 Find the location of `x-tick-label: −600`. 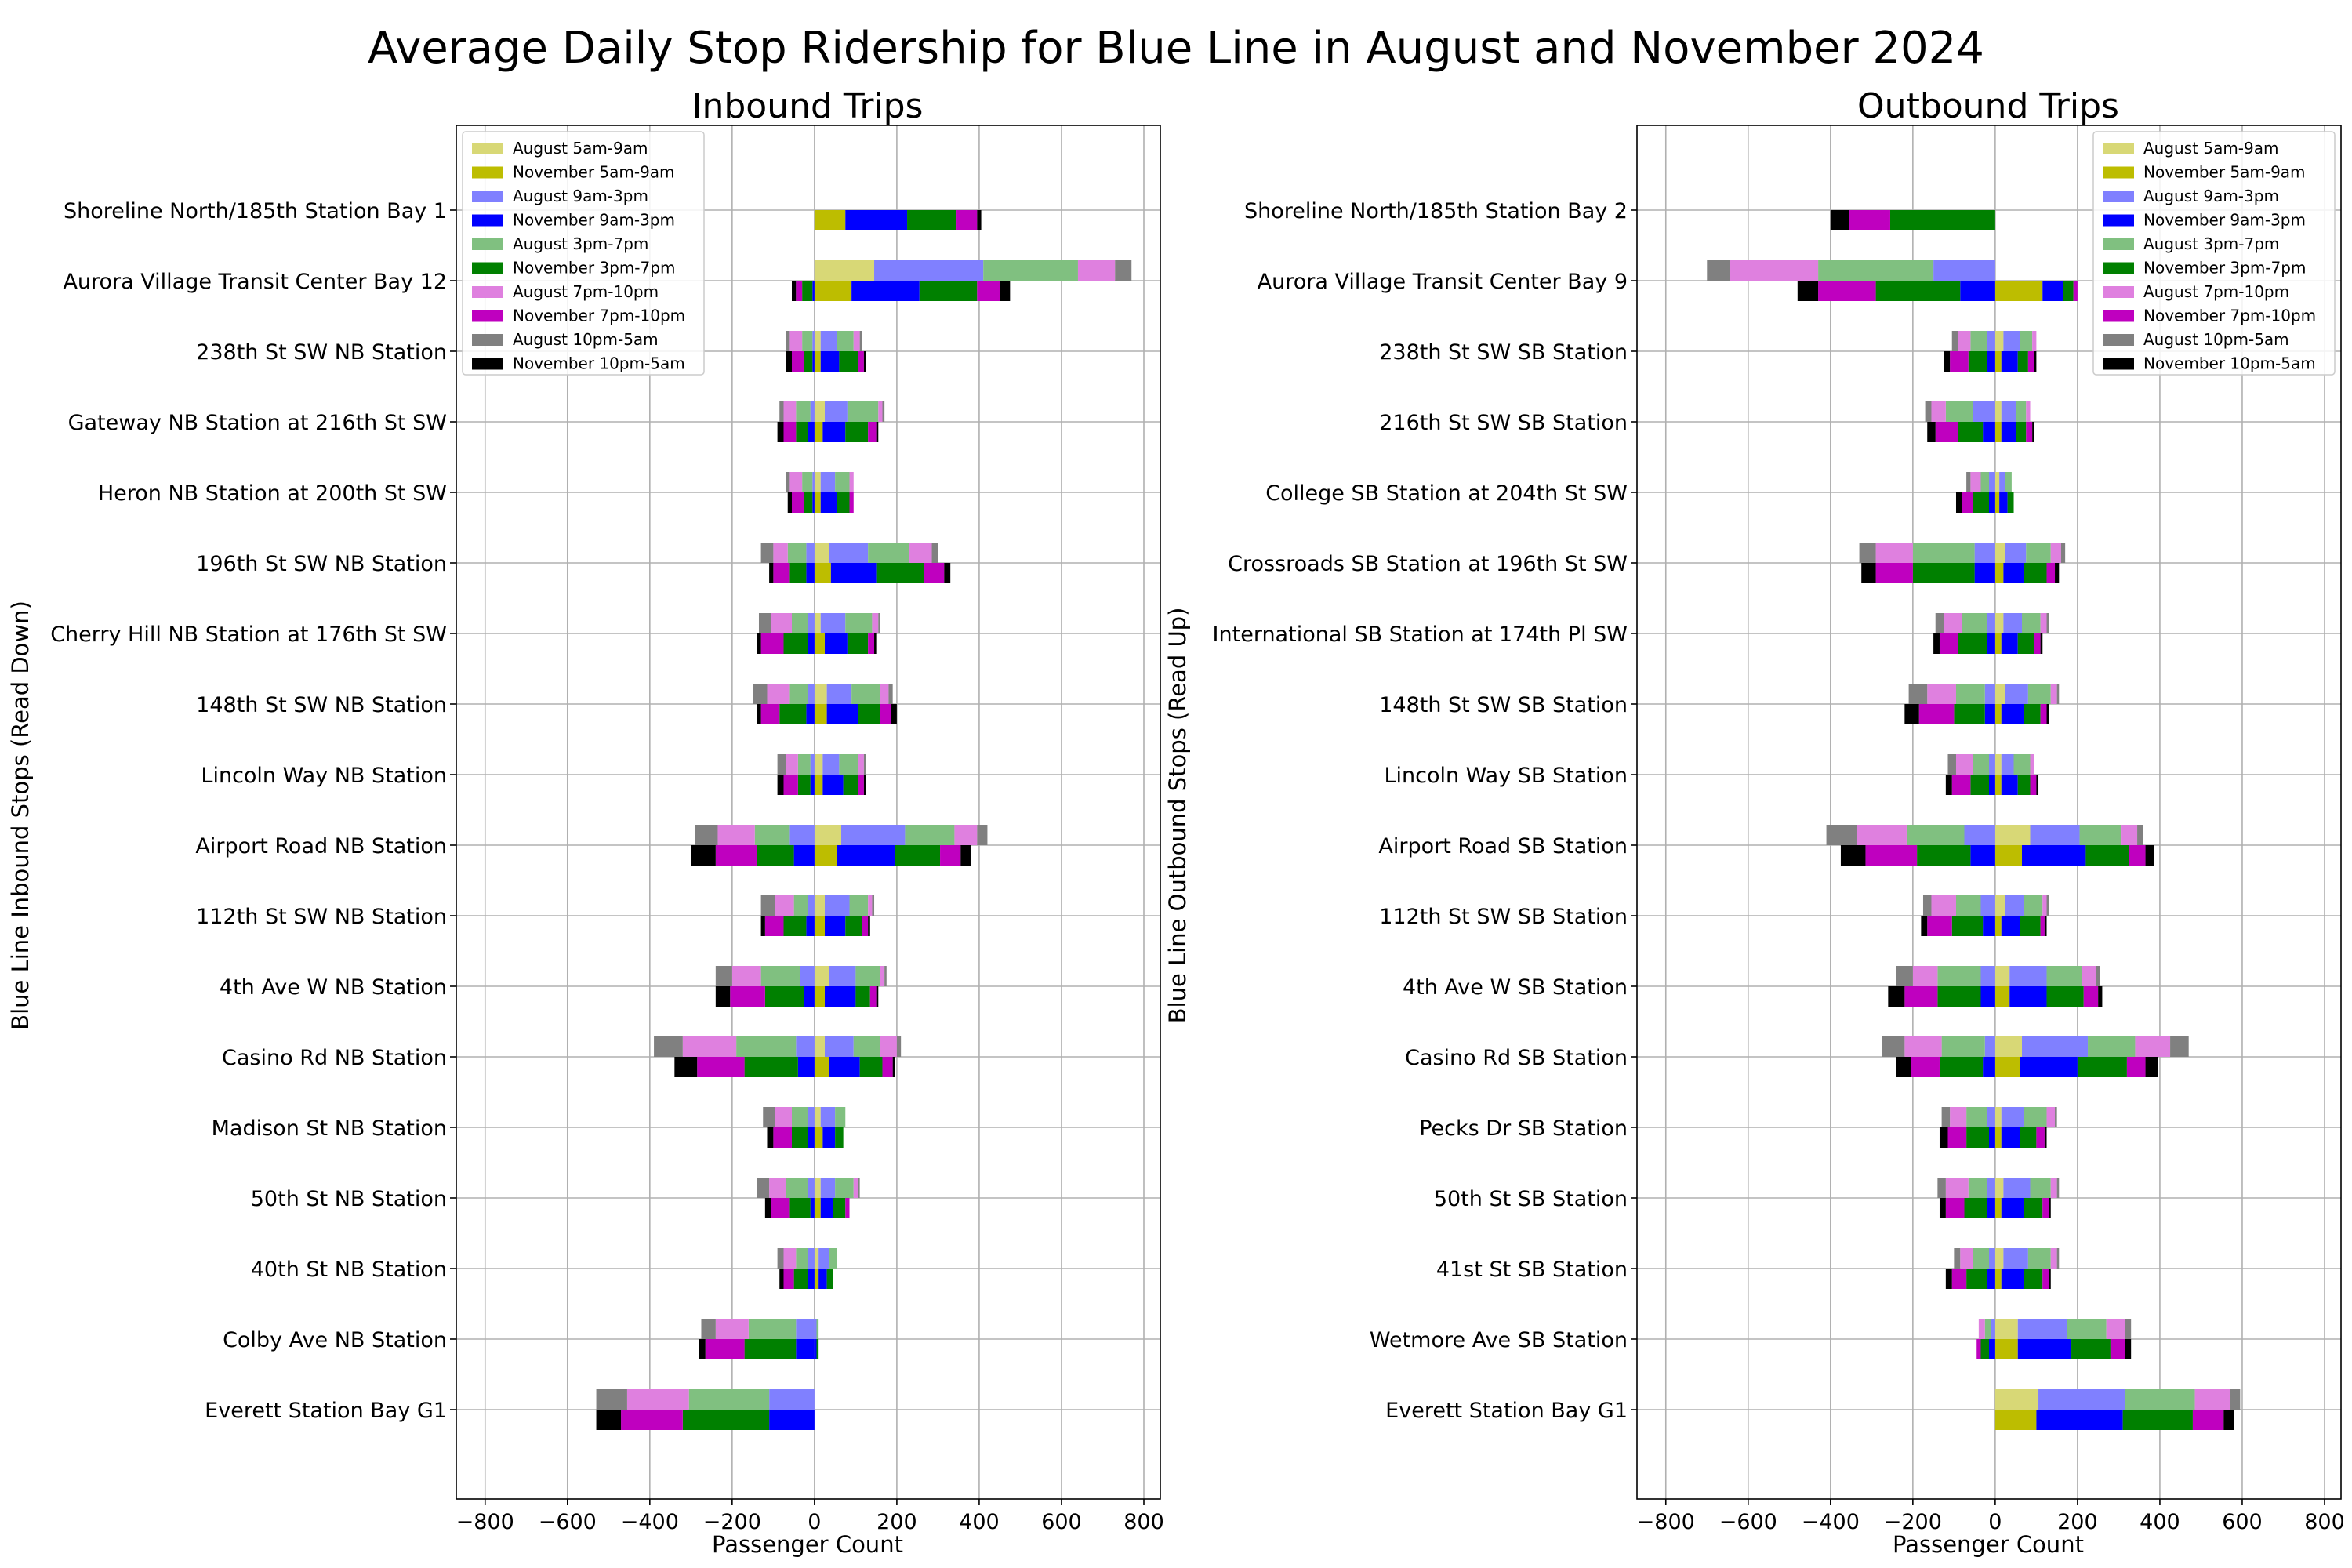

x-tick-label: −600 is located at coordinates (1748, 1522).